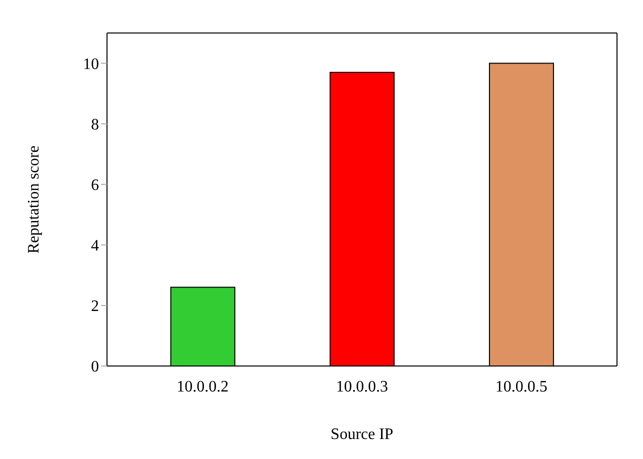 The height and width of the screenshot is (459, 643). I want to click on y-tick-label: 6, so click(95, 185).